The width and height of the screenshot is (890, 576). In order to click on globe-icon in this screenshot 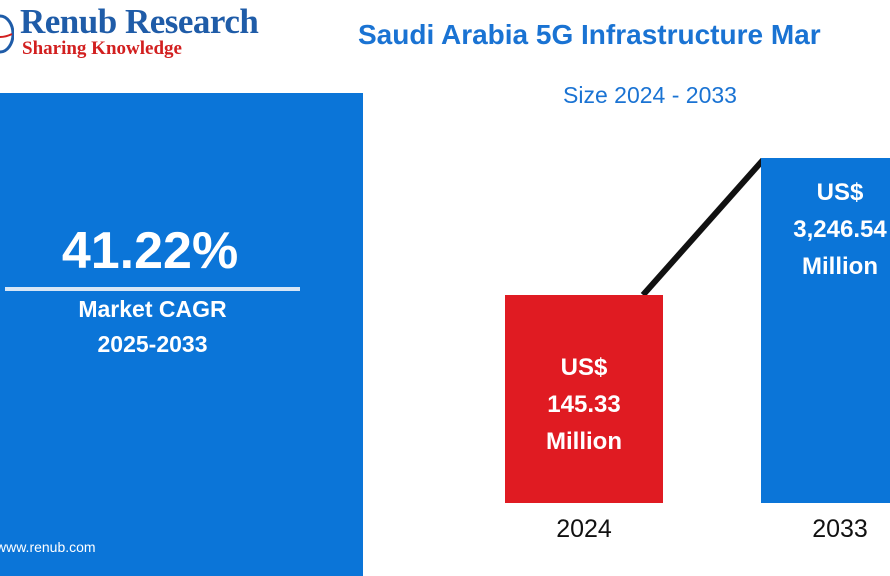, I will do `click(7, 34)`.